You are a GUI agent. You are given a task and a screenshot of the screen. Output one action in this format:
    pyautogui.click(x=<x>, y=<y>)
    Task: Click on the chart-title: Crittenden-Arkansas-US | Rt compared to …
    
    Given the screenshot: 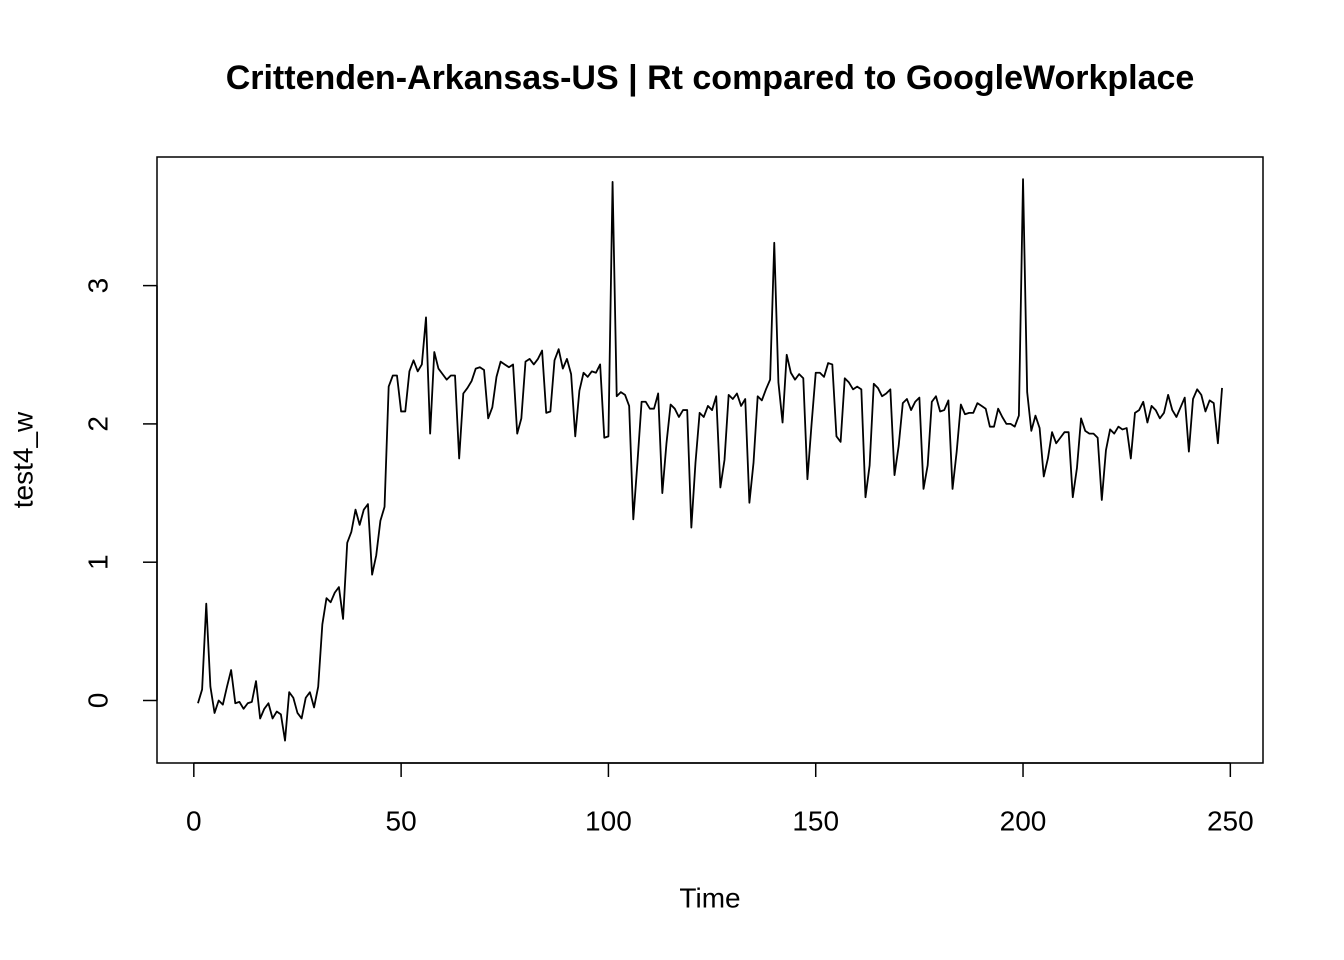 What is the action you would take?
    pyautogui.click(x=710, y=78)
    